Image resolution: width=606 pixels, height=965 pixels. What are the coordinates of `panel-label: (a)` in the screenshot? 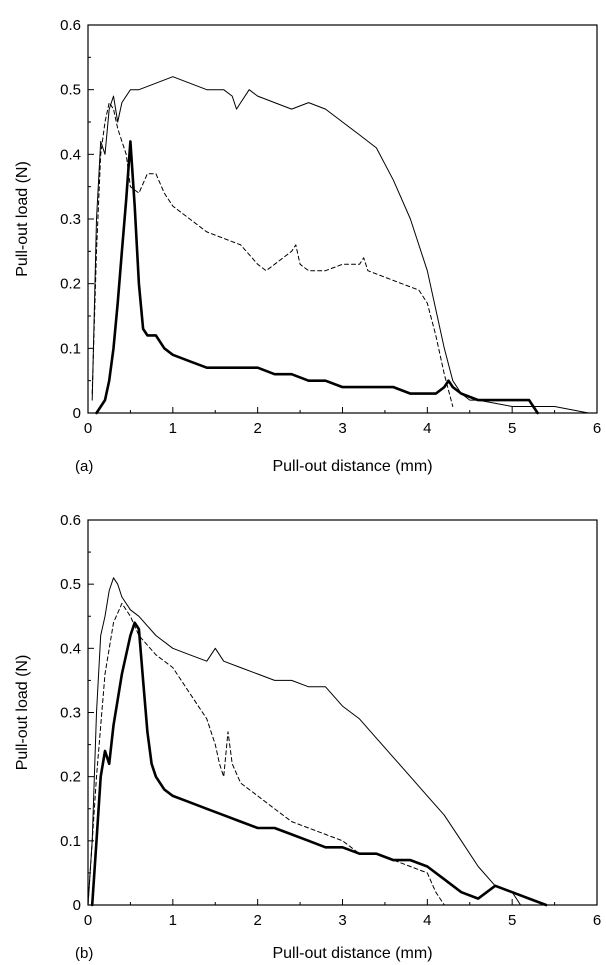 It's located at (84, 466).